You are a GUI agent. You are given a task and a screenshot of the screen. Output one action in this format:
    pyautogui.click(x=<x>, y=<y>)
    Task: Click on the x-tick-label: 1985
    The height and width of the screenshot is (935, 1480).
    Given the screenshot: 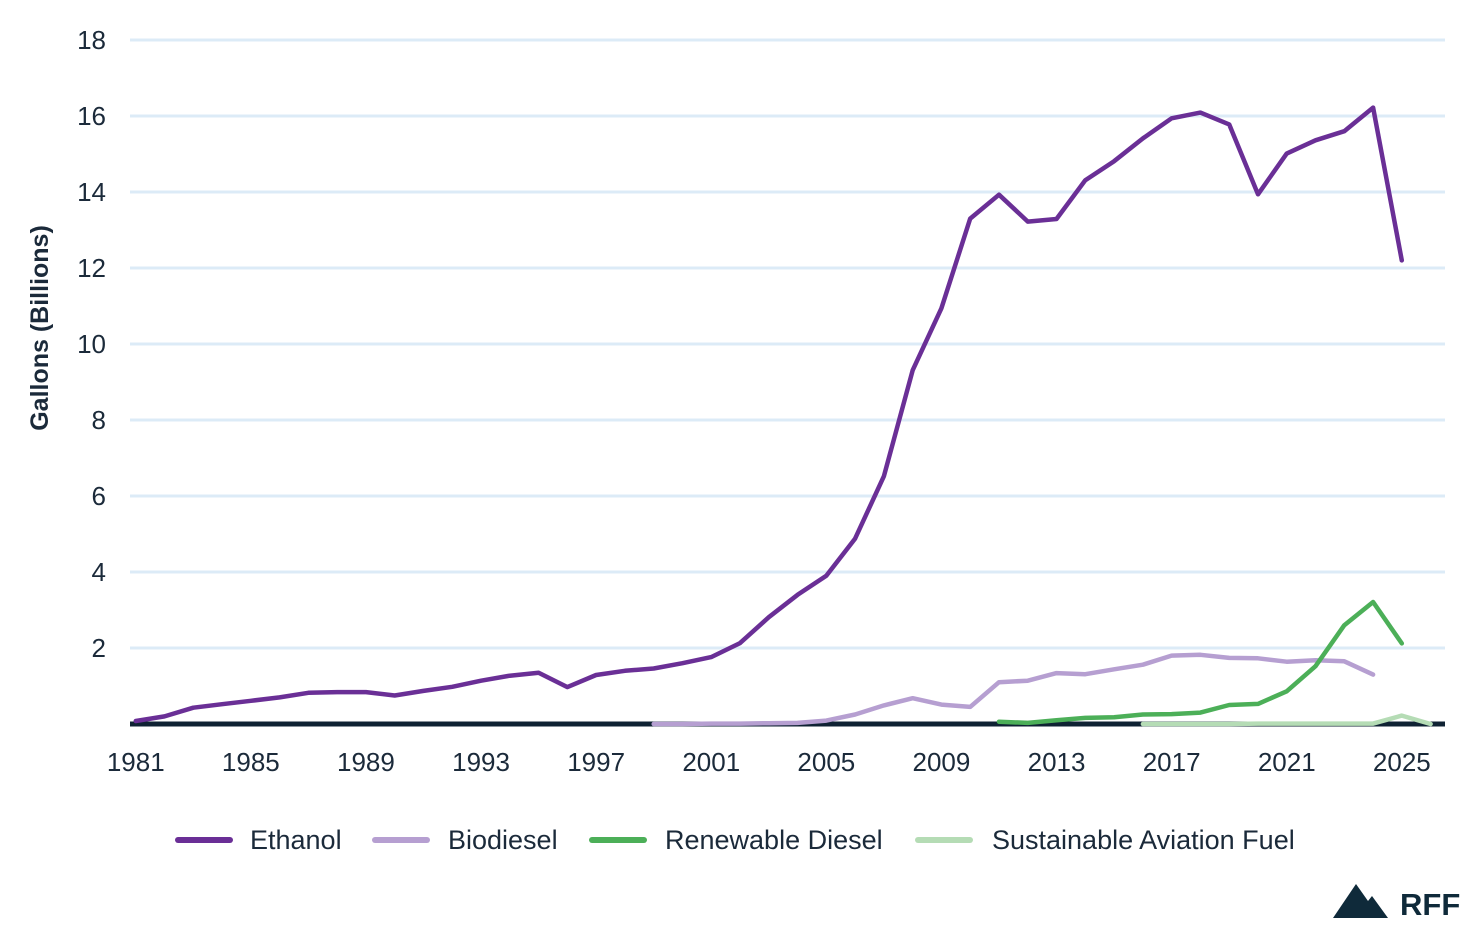 What is the action you would take?
    pyautogui.click(x=251, y=762)
    